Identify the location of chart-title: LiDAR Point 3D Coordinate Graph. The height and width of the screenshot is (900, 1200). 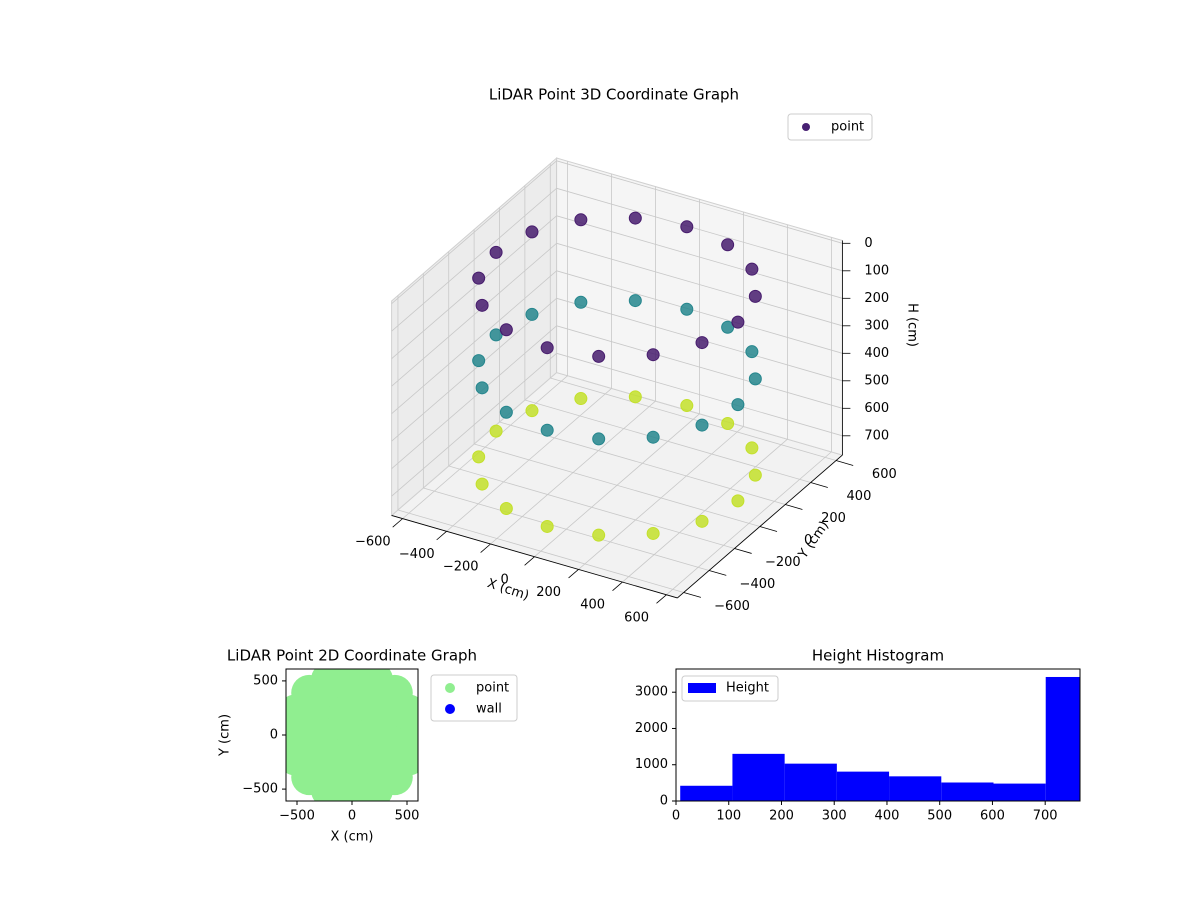
(614, 95).